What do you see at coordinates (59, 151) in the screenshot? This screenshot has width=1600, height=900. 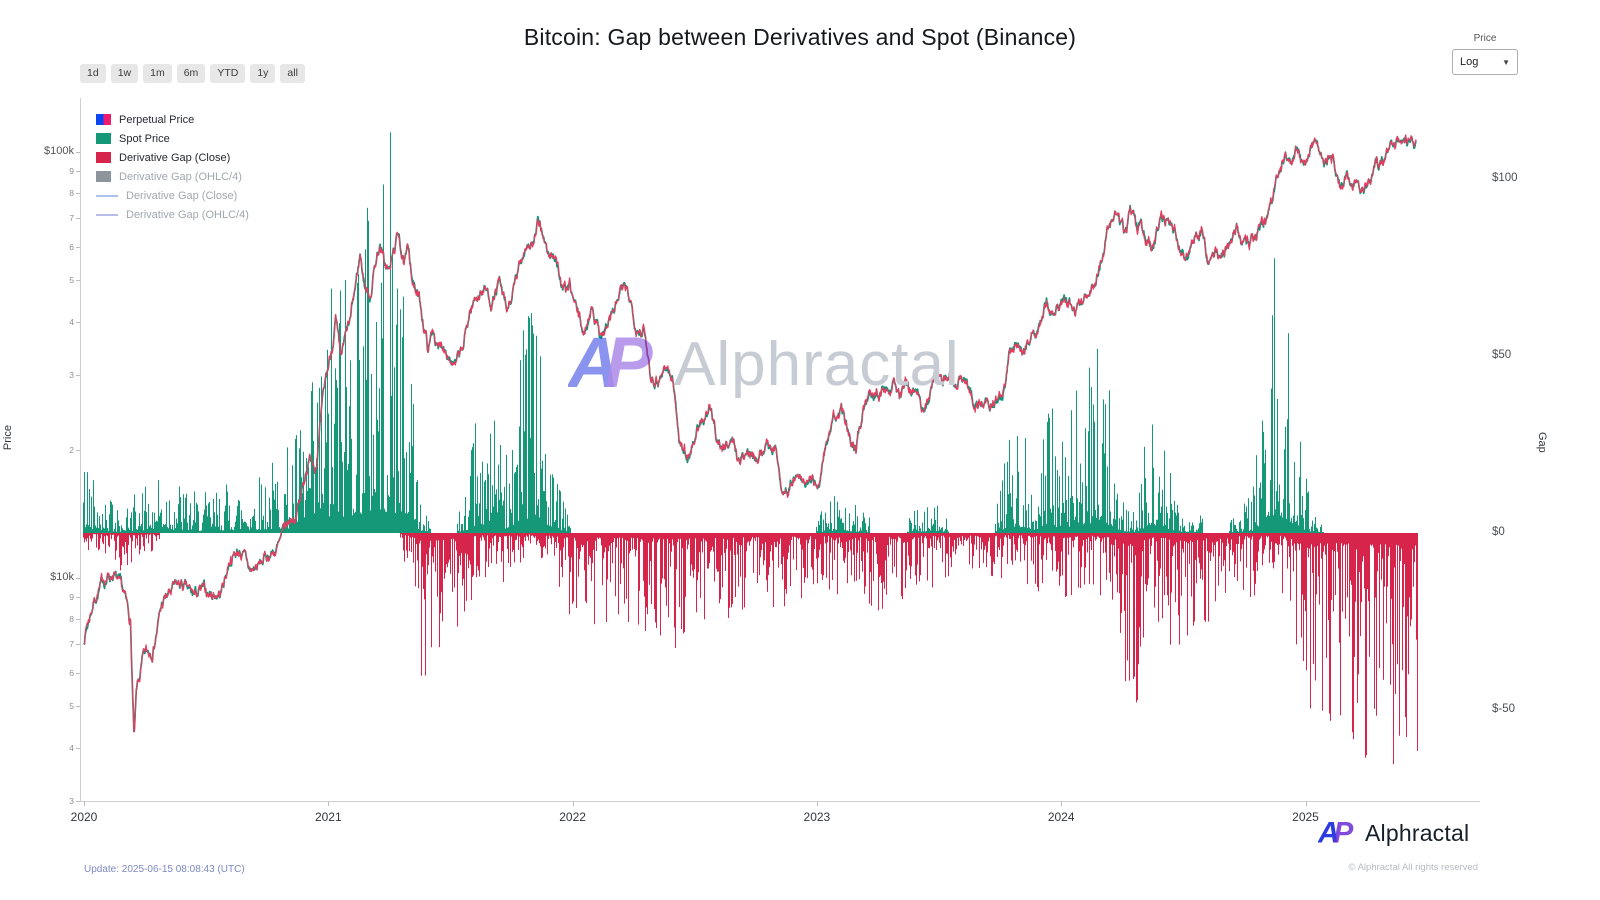 I see `price-axis-tick: $100k` at bounding box center [59, 151].